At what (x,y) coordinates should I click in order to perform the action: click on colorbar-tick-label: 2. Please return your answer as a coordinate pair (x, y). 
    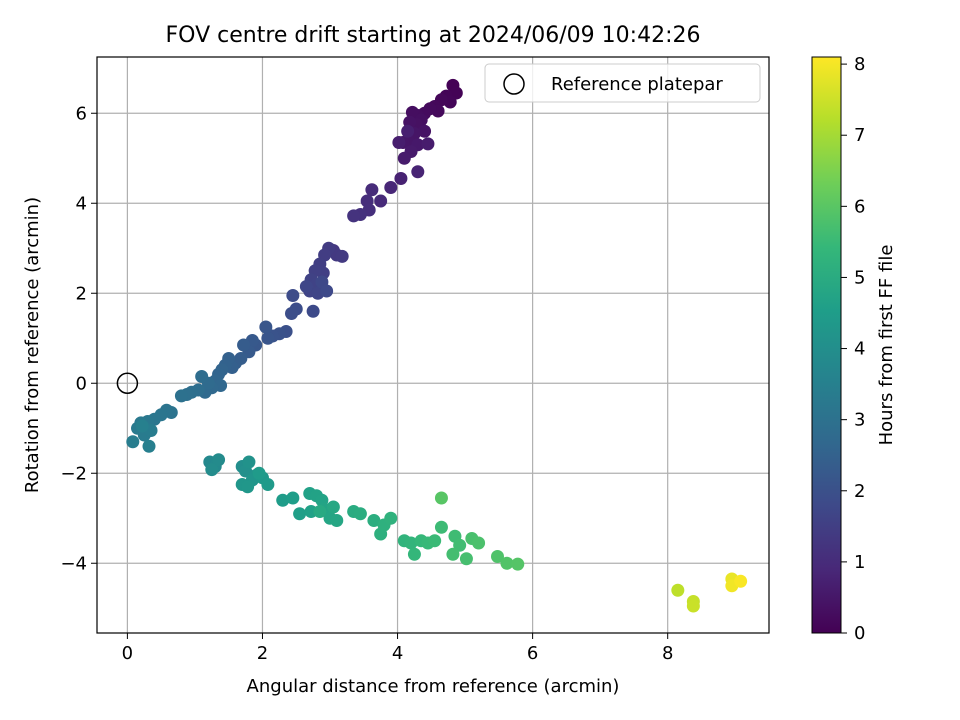
    Looking at the image, I should click on (859, 491).